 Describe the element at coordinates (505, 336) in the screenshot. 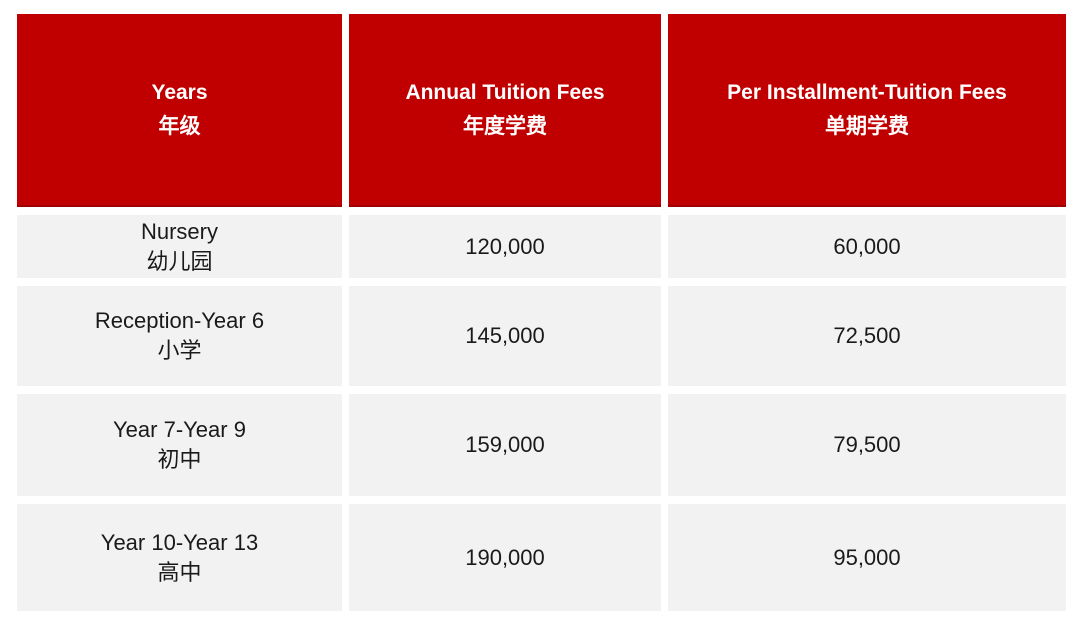

I see `annual-fee-reception-year6: 145,000` at that location.